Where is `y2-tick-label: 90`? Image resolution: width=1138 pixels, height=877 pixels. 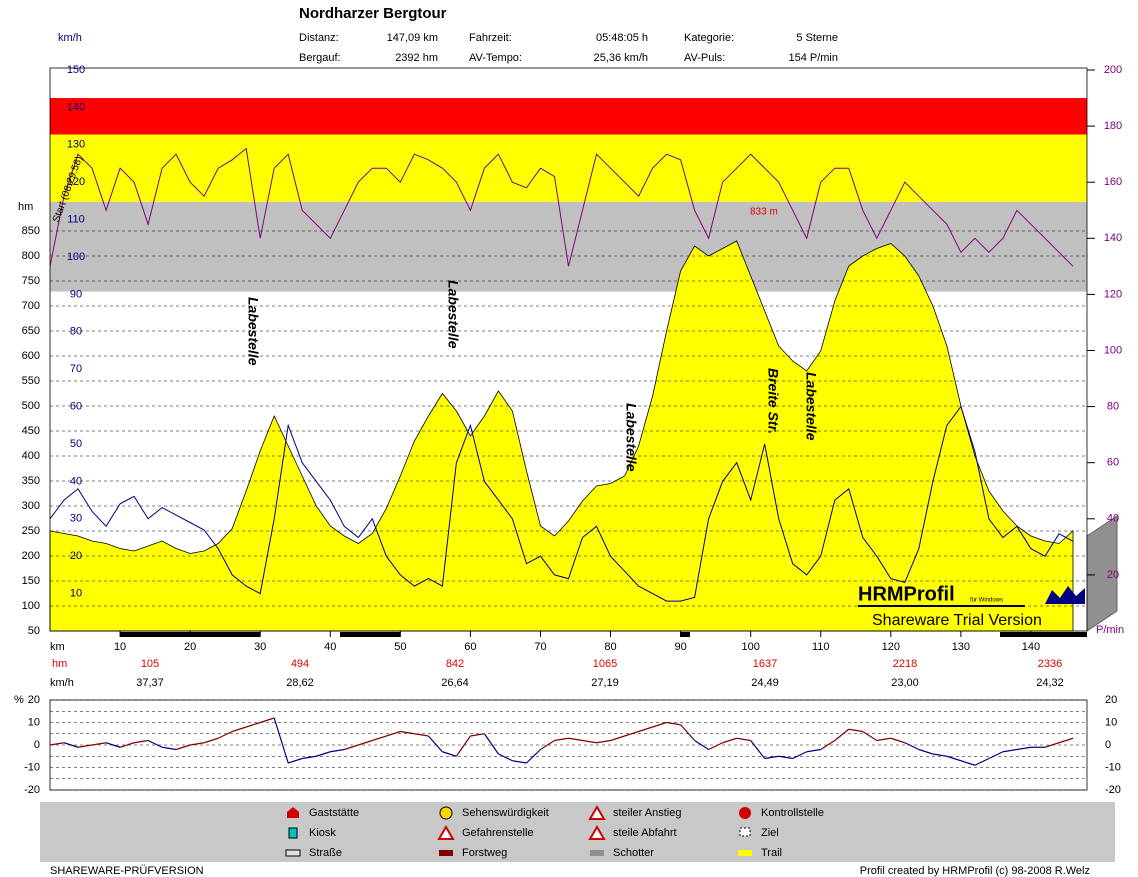 y2-tick-label: 90 is located at coordinates (76, 294).